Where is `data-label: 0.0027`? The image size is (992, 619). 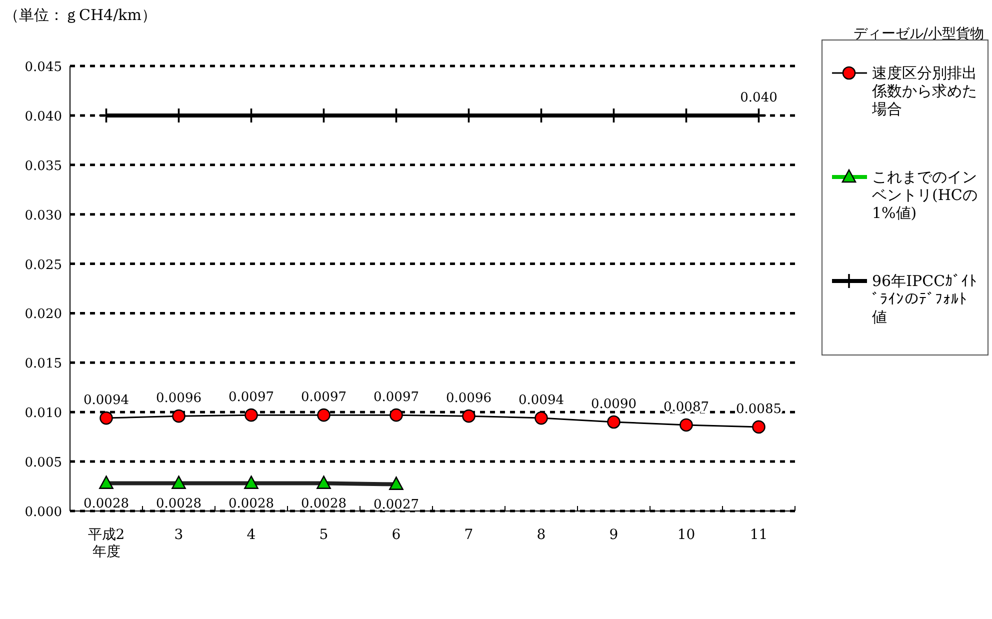 data-label: 0.0027 is located at coordinates (396, 504).